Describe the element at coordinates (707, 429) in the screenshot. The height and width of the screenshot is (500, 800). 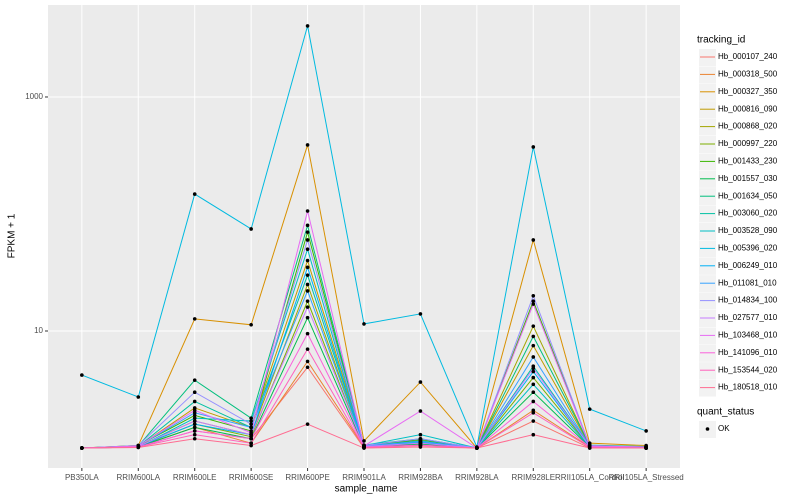
I see `legend-key` at that location.